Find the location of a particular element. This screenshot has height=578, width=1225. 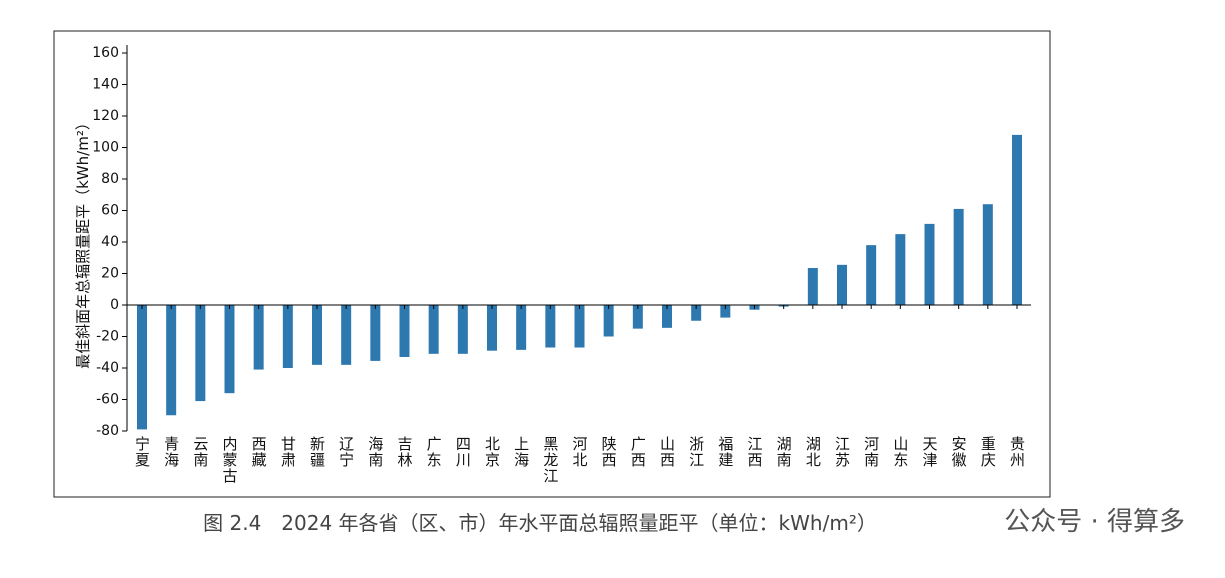

y-tick-label: 40 is located at coordinates (110, 242).